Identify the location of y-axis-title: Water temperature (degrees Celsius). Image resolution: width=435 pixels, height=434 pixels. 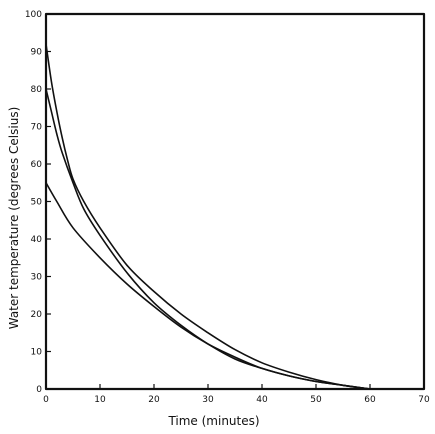
(14, 218).